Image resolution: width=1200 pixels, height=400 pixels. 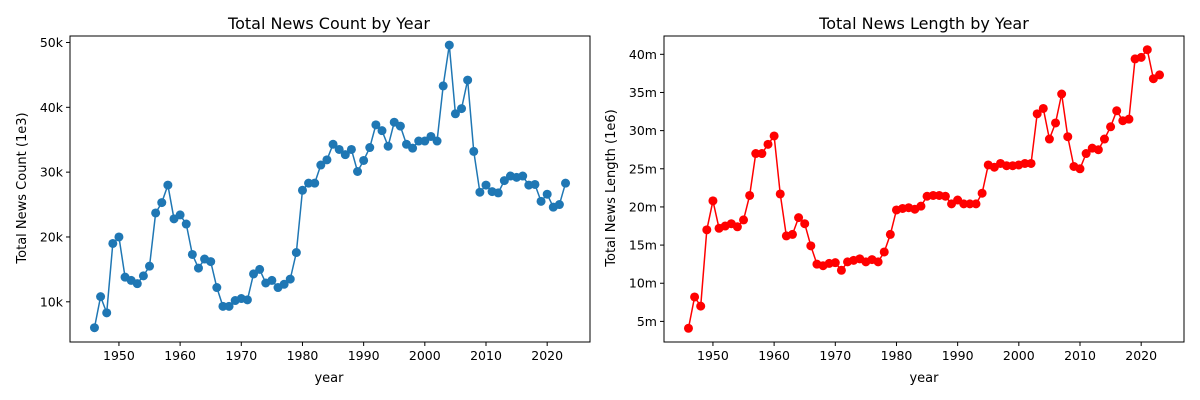 What do you see at coordinates (646, 188) in the screenshot?
I see `y-axis: 5m 10m 15m 20m 25m 30m 35m 40m` at bounding box center [646, 188].